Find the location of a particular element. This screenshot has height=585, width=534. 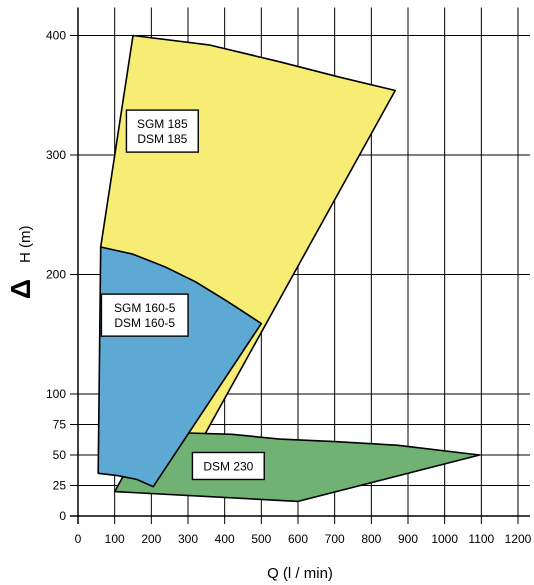

x-tick-label-200: 200 is located at coordinates (151, 539).